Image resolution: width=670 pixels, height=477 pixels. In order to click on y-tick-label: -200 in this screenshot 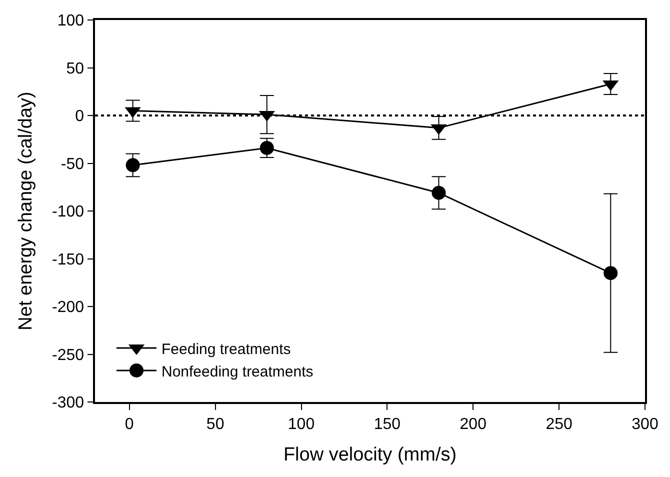, I will do `click(68, 307)`.